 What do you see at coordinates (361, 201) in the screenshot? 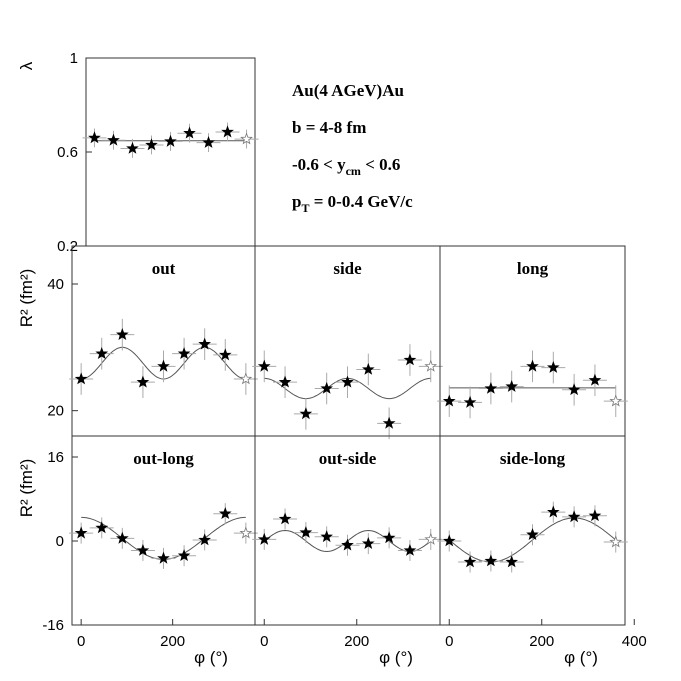
I see `info-pt-post: = 0-0.4 GeV/c` at bounding box center [361, 201].